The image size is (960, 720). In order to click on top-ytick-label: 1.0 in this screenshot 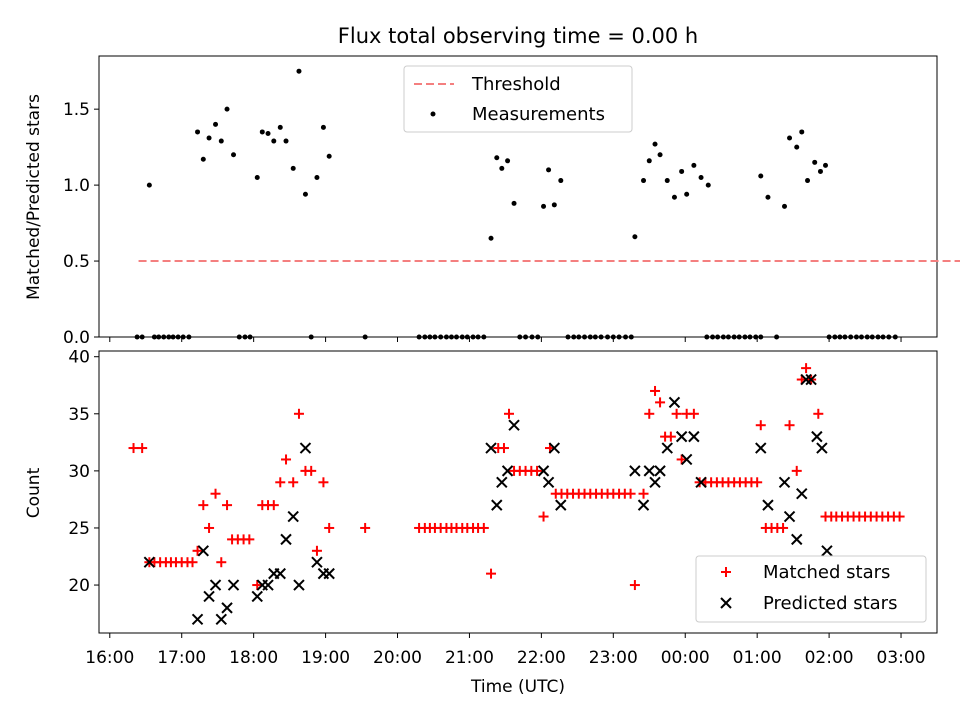, I will do `click(76, 186)`.